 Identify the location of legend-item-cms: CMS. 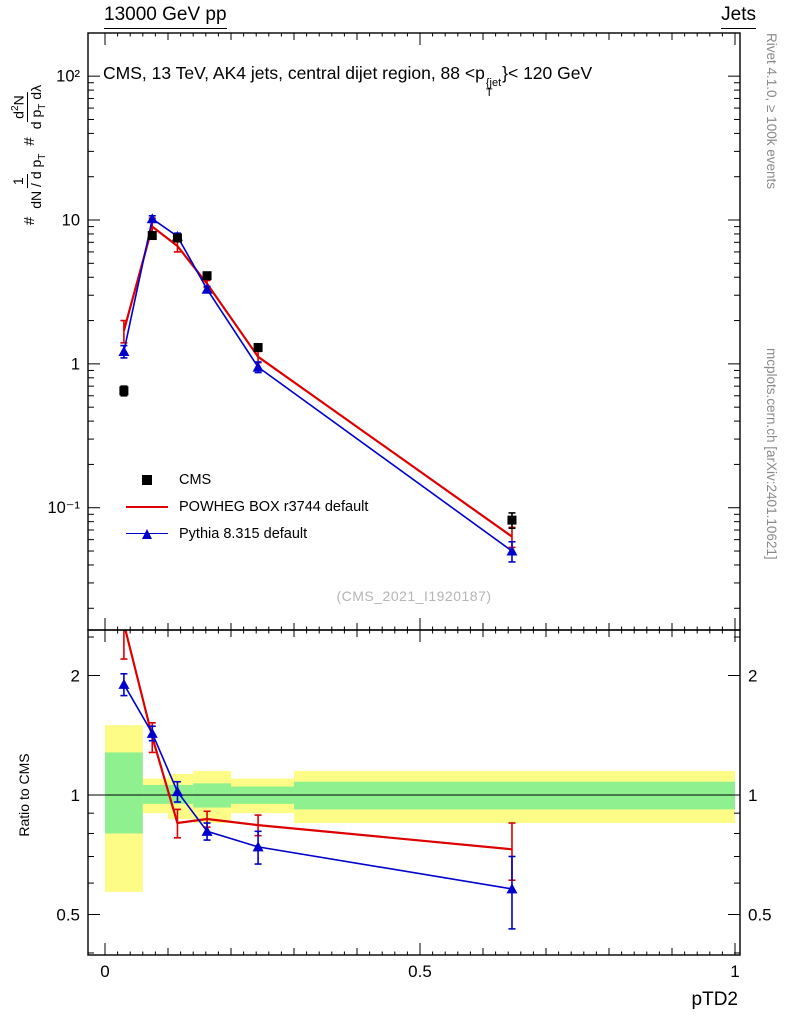
(246, 479).